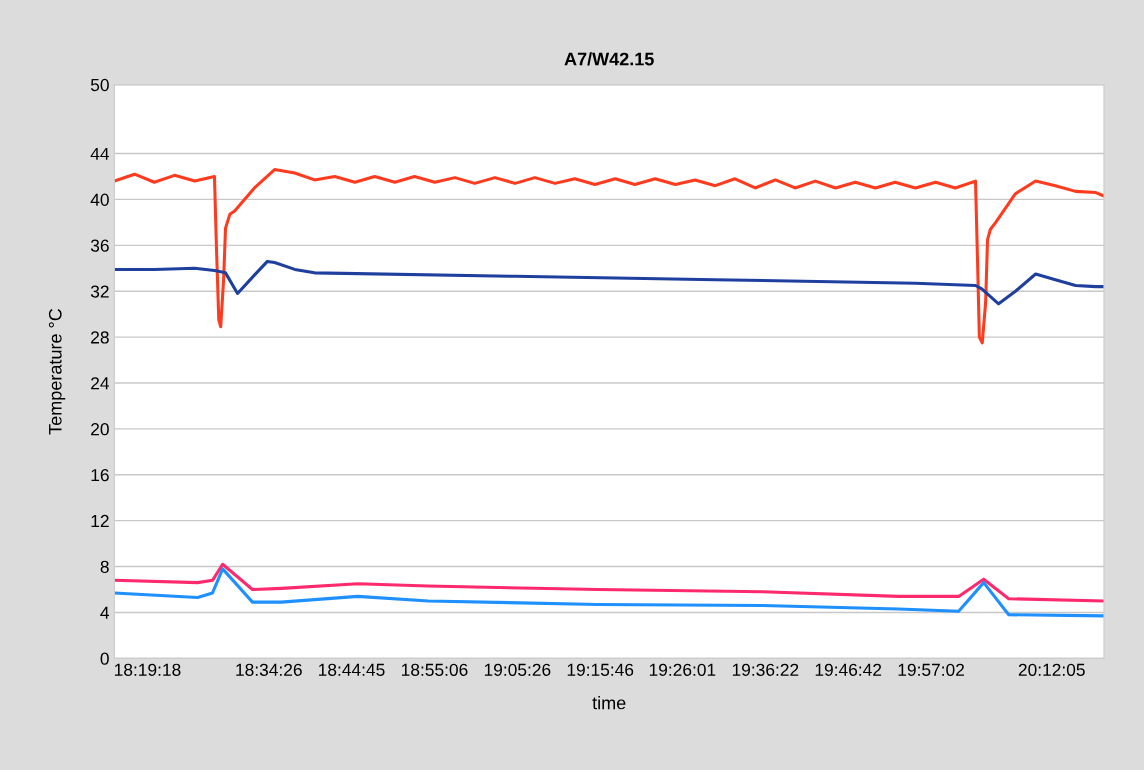 The width and height of the screenshot is (1144, 770). Describe the element at coordinates (1051, 669) in the screenshot. I see `x-tick-label: 20:12:05` at that location.